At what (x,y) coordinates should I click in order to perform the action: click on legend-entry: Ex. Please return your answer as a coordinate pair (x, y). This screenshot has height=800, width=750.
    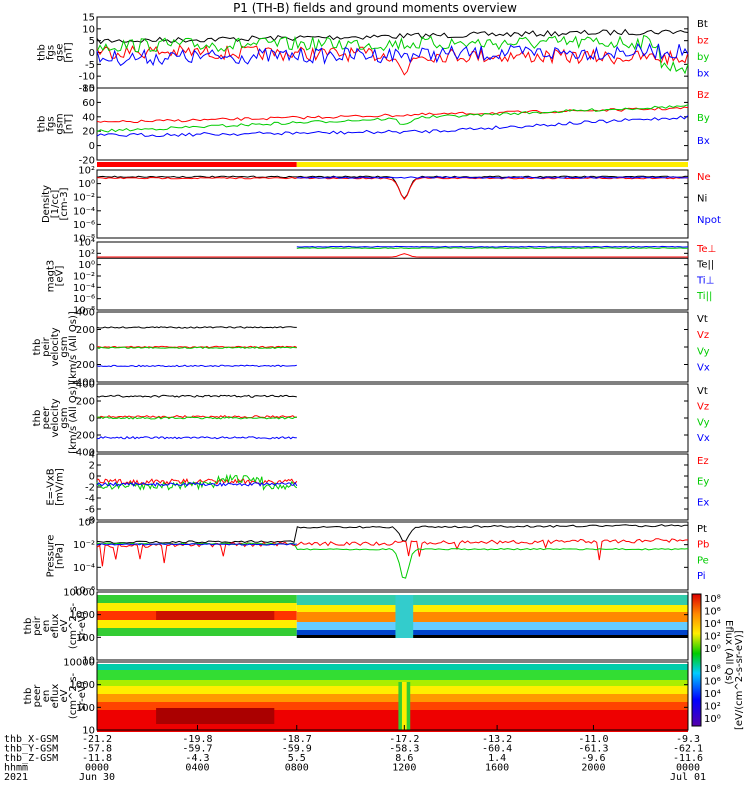
    Looking at the image, I should click on (703, 502).